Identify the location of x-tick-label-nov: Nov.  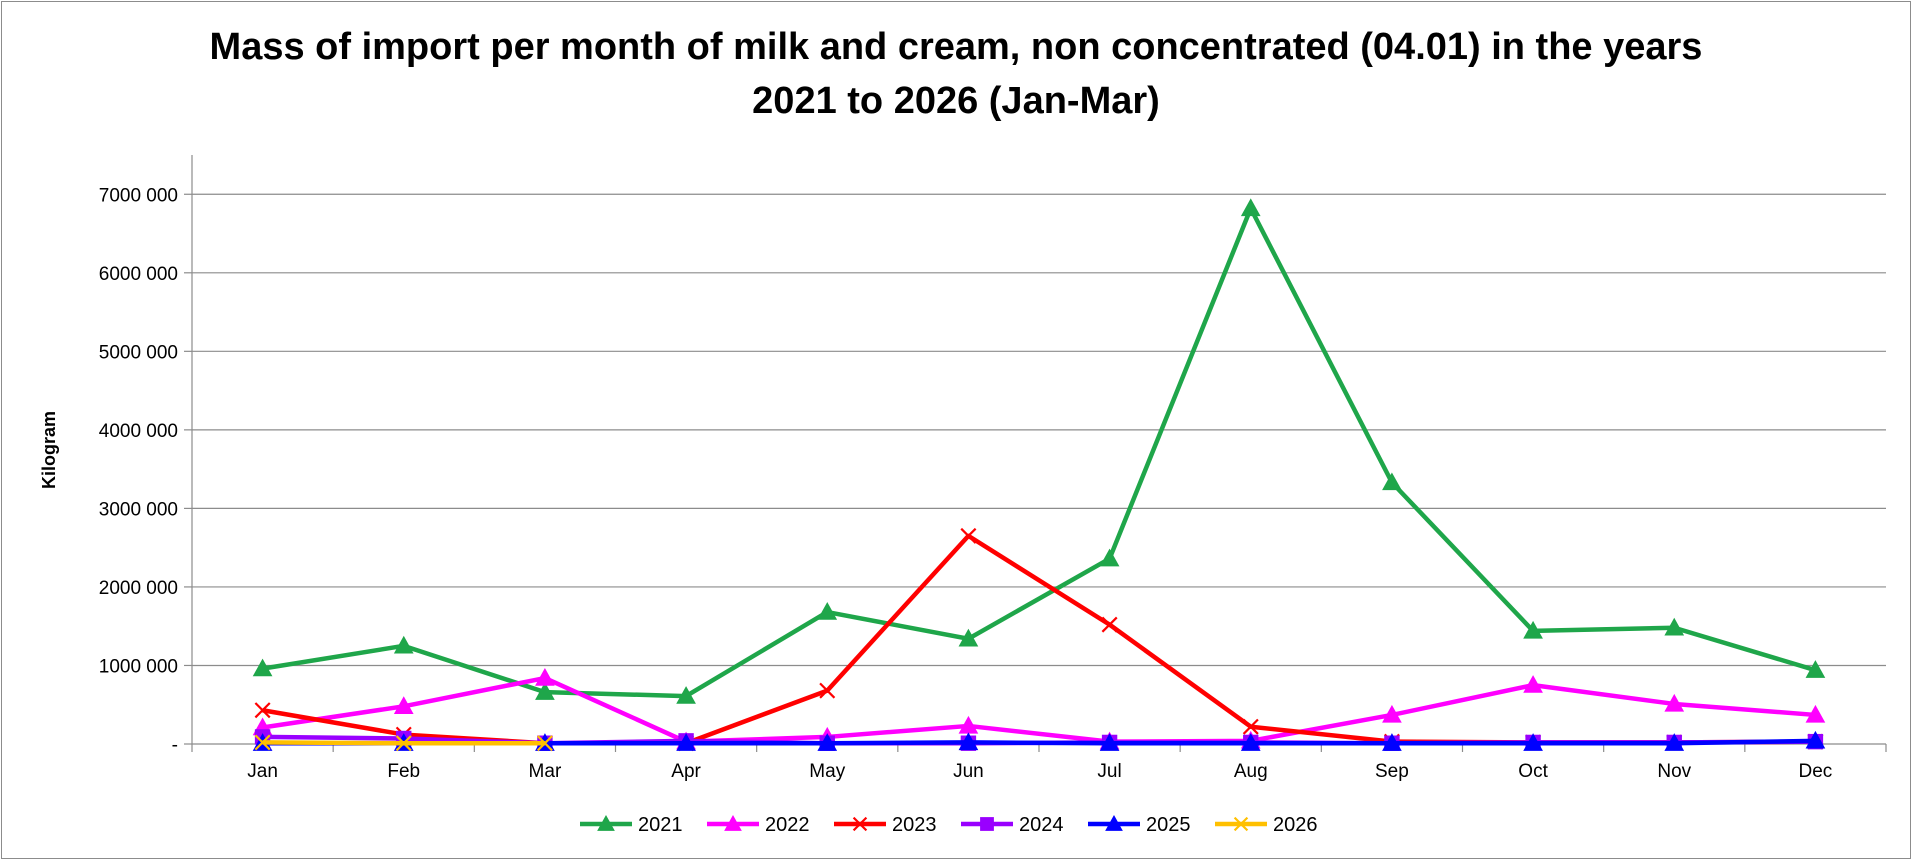
(1674, 771).